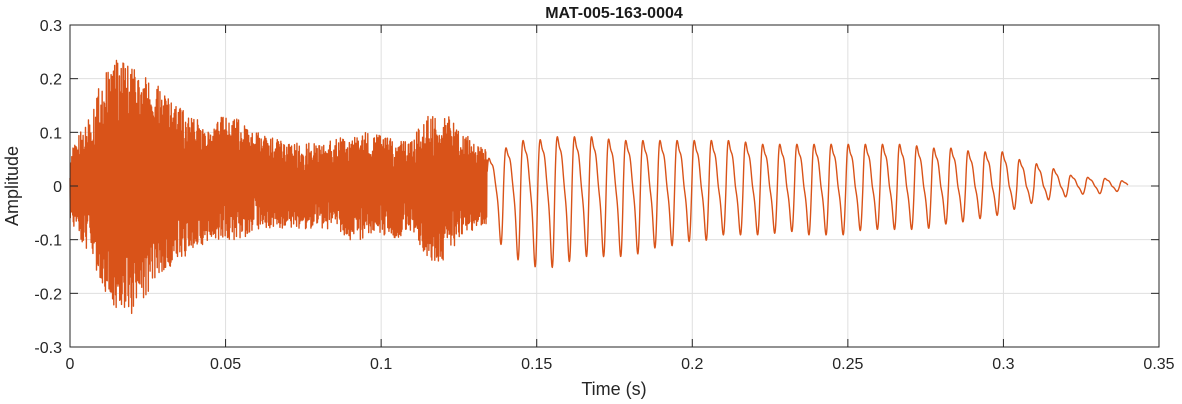 Image resolution: width=1182 pixels, height=404 pixels. What do you see at coordinates (692, 364) in the screenshot?
I see `x-tick-label: 0.2` at bounding box center [692, 364].